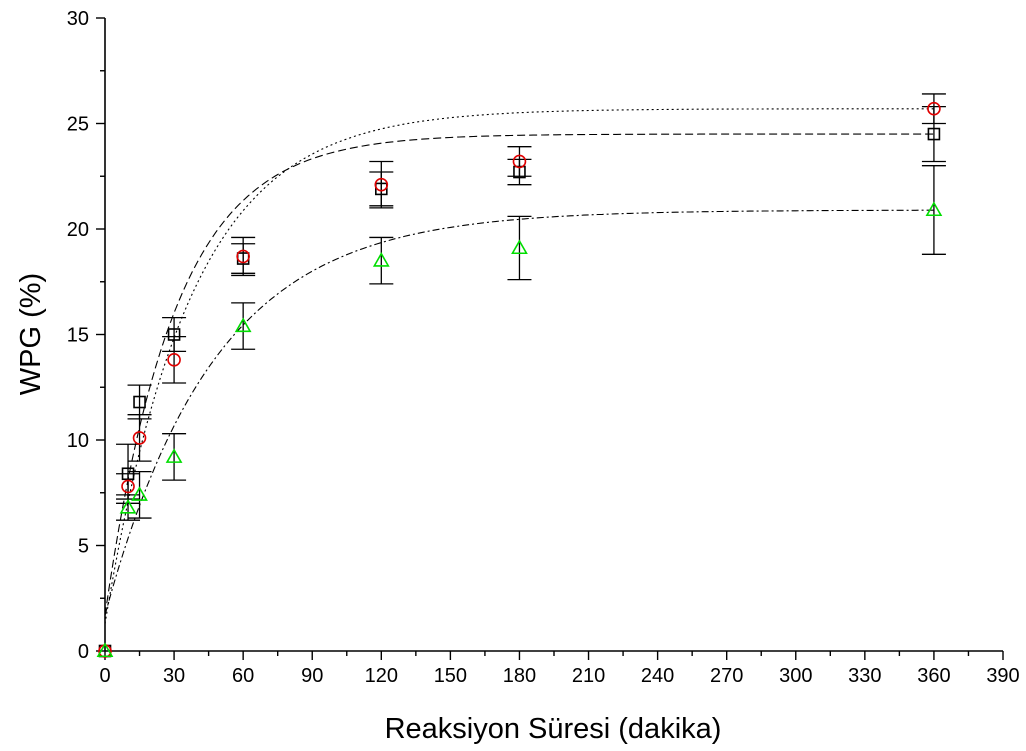 The image size is (1026, 751). I want to click on x-tick-label: 180, so click(519, 676).